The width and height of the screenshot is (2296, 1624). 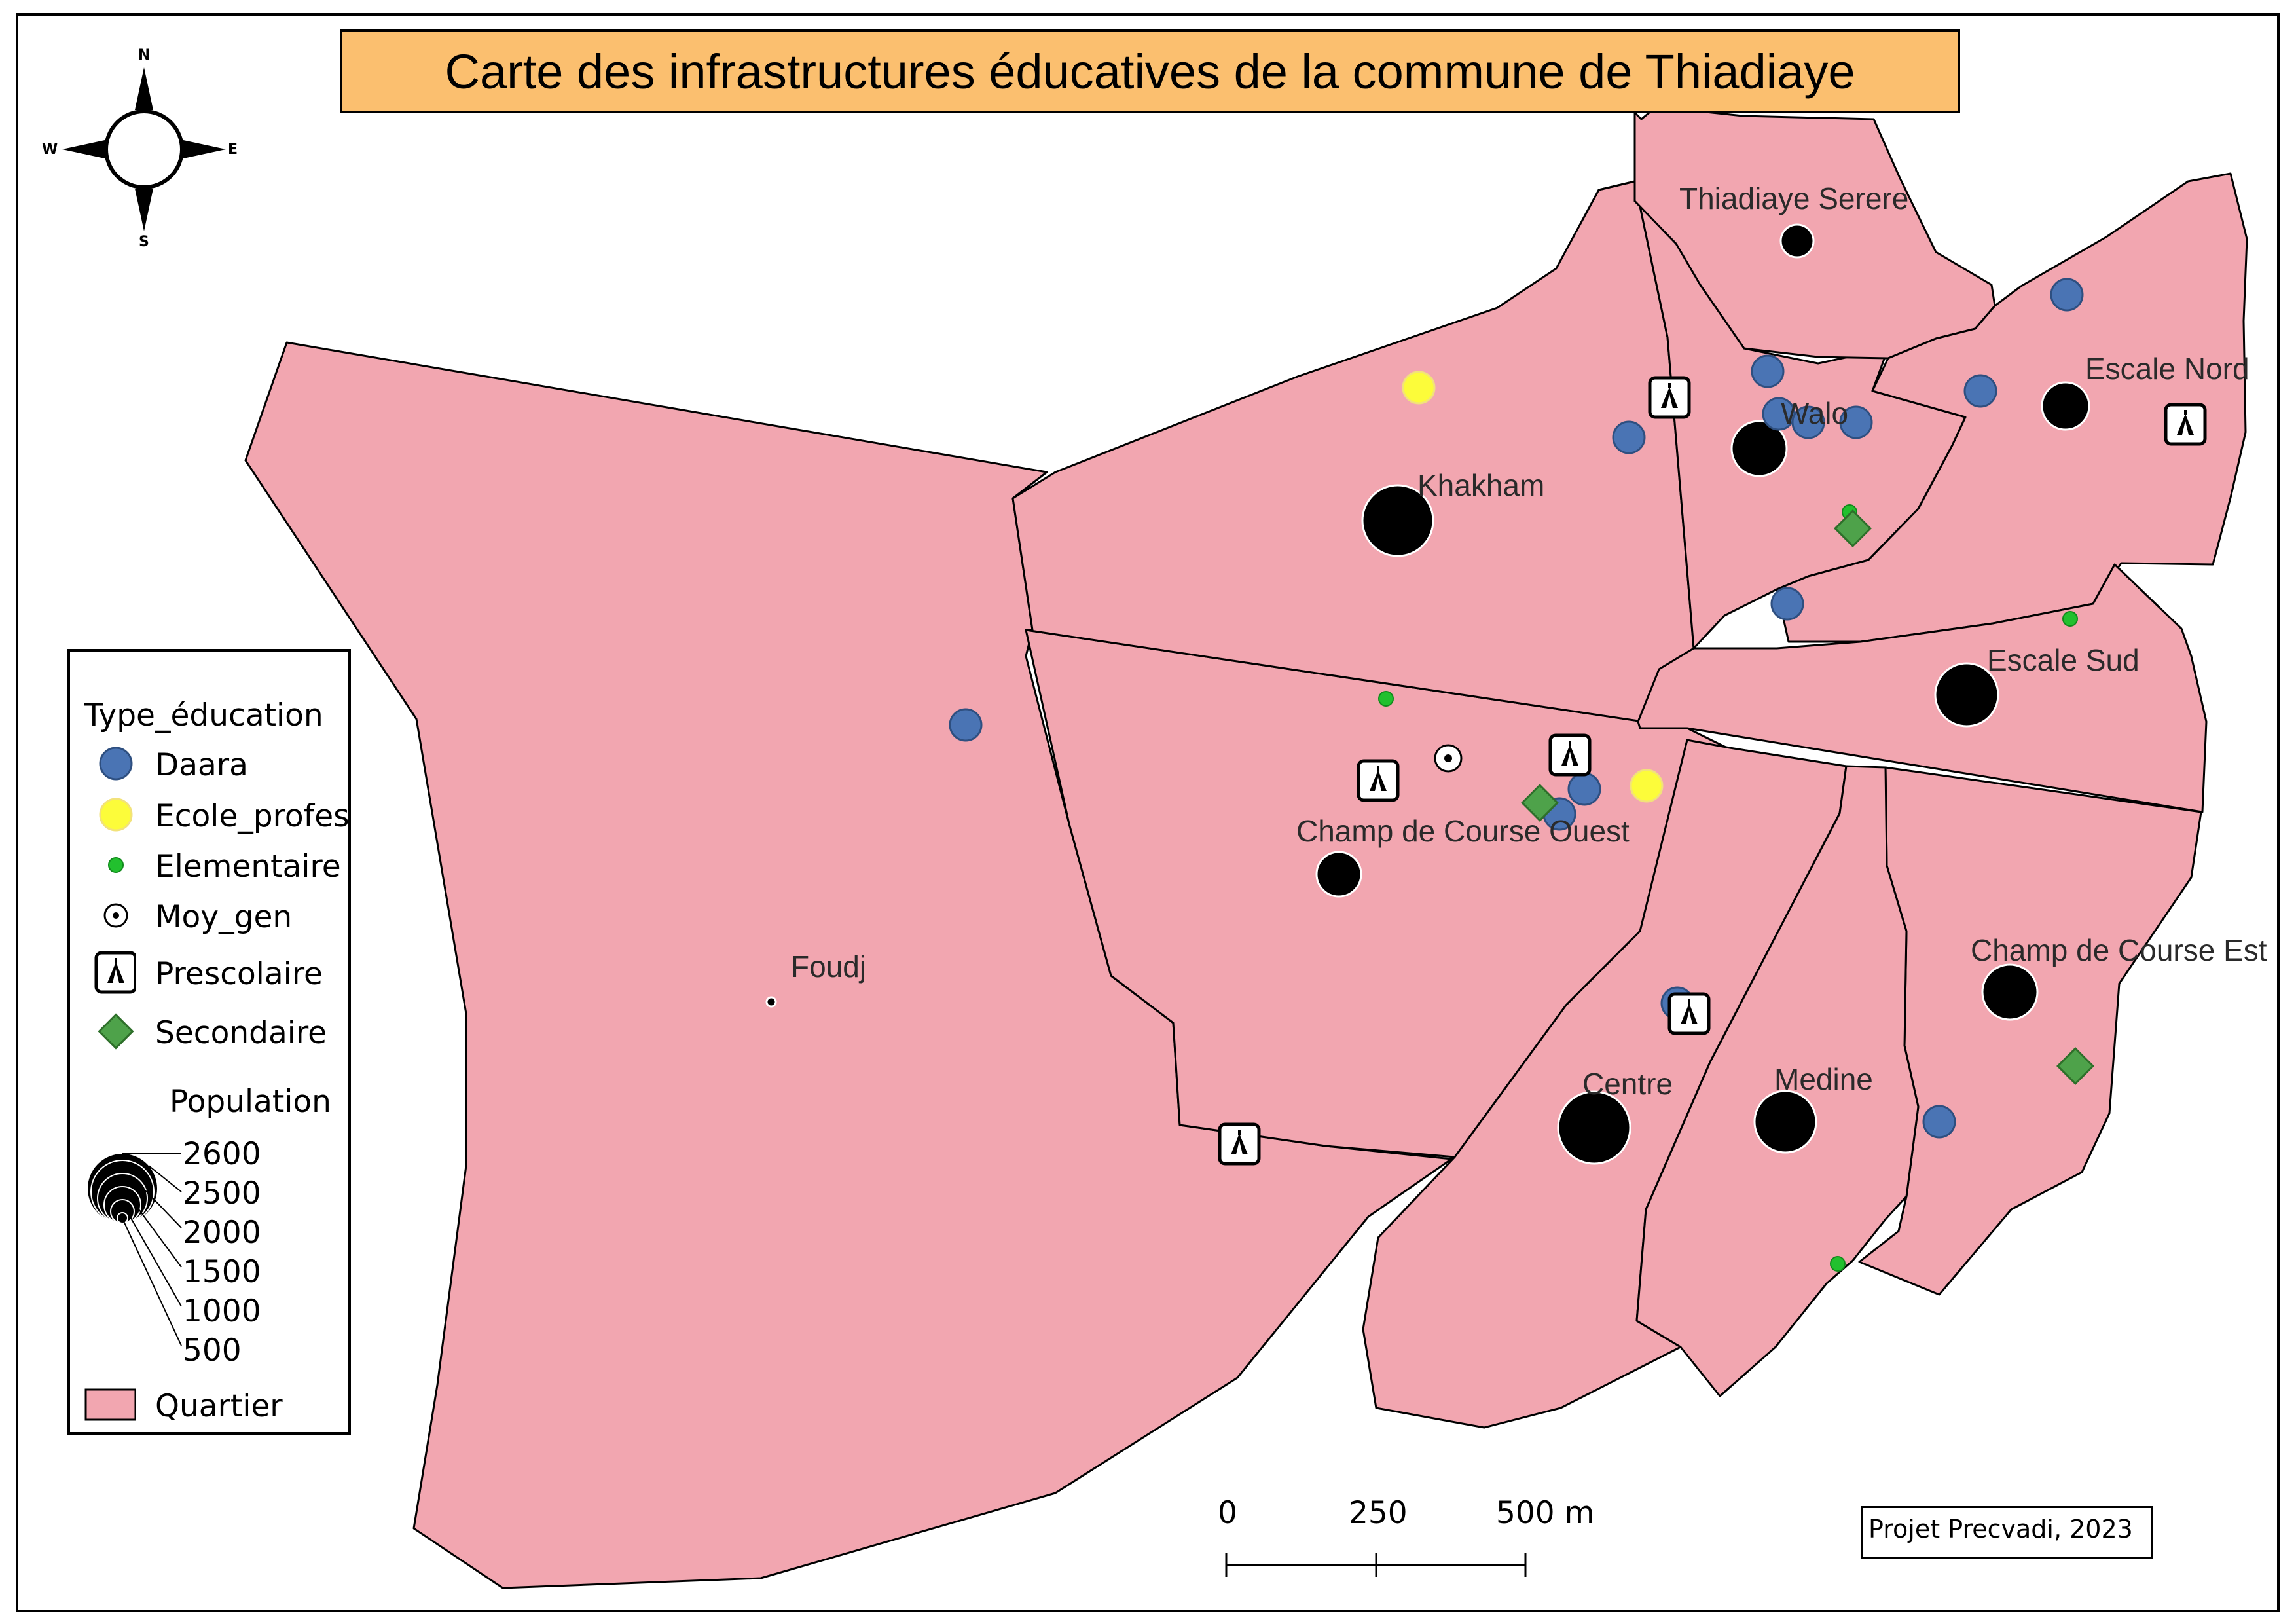 I want to click on population-circle-champ-ouest, so click(x=1338, y=874).